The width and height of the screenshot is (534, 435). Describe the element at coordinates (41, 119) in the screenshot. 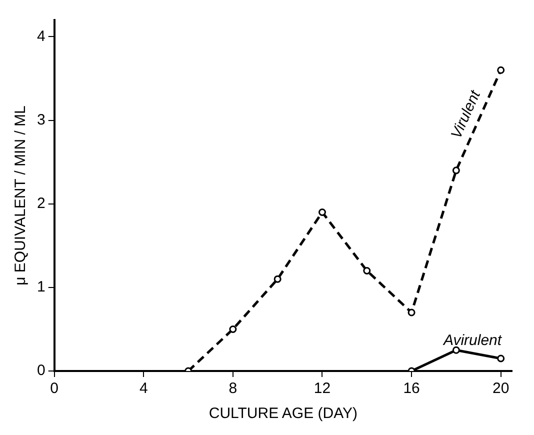

I see `y-tick-label: 3` at that location.